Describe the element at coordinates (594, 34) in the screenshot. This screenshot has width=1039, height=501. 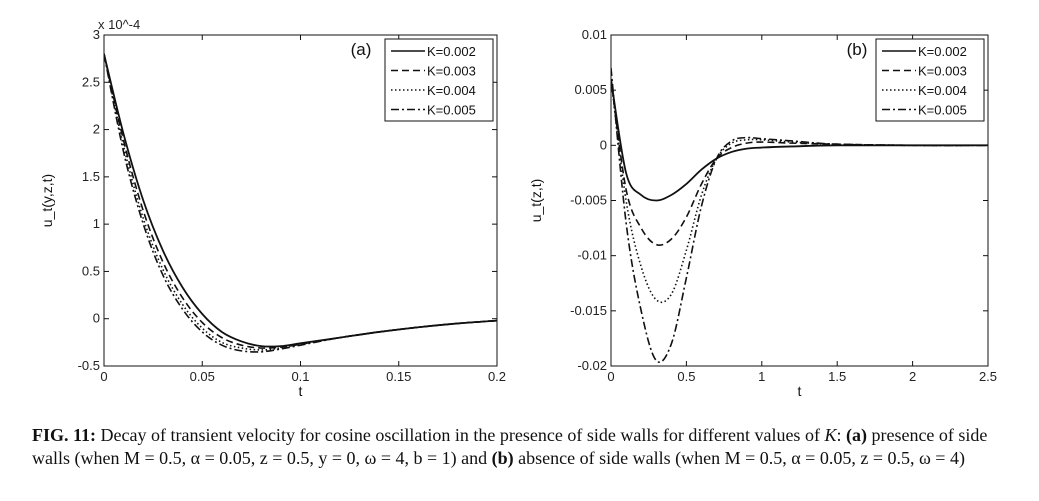
I see `y-tick-label: 0.01` at that location.